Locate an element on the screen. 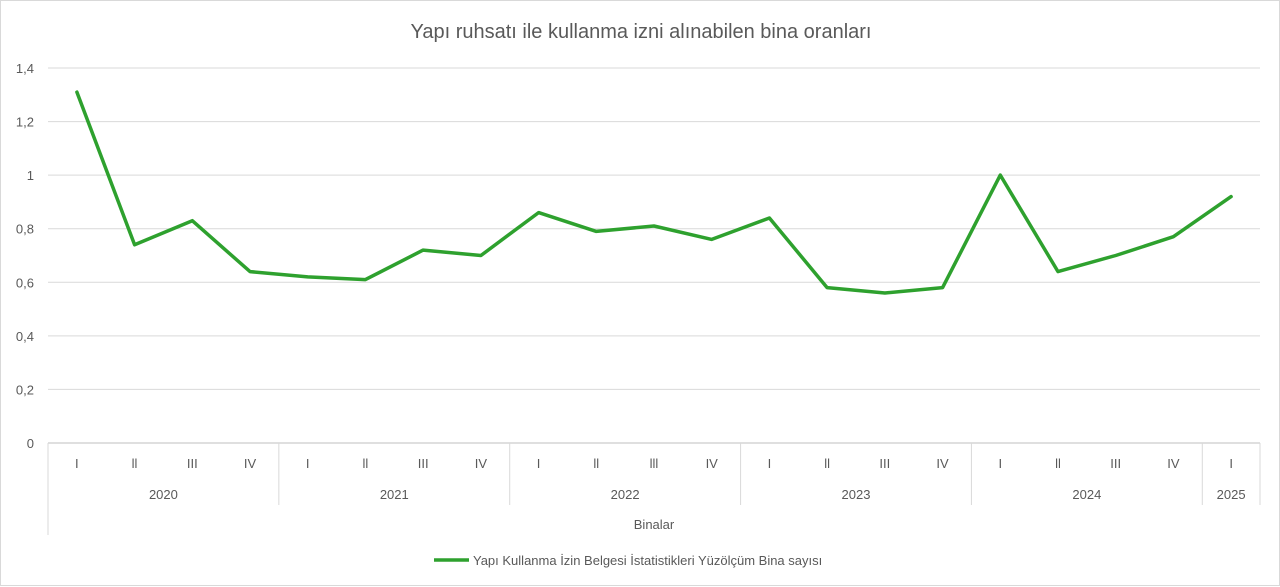  y-tick-label: 0 is located at coordinates (30, 443).